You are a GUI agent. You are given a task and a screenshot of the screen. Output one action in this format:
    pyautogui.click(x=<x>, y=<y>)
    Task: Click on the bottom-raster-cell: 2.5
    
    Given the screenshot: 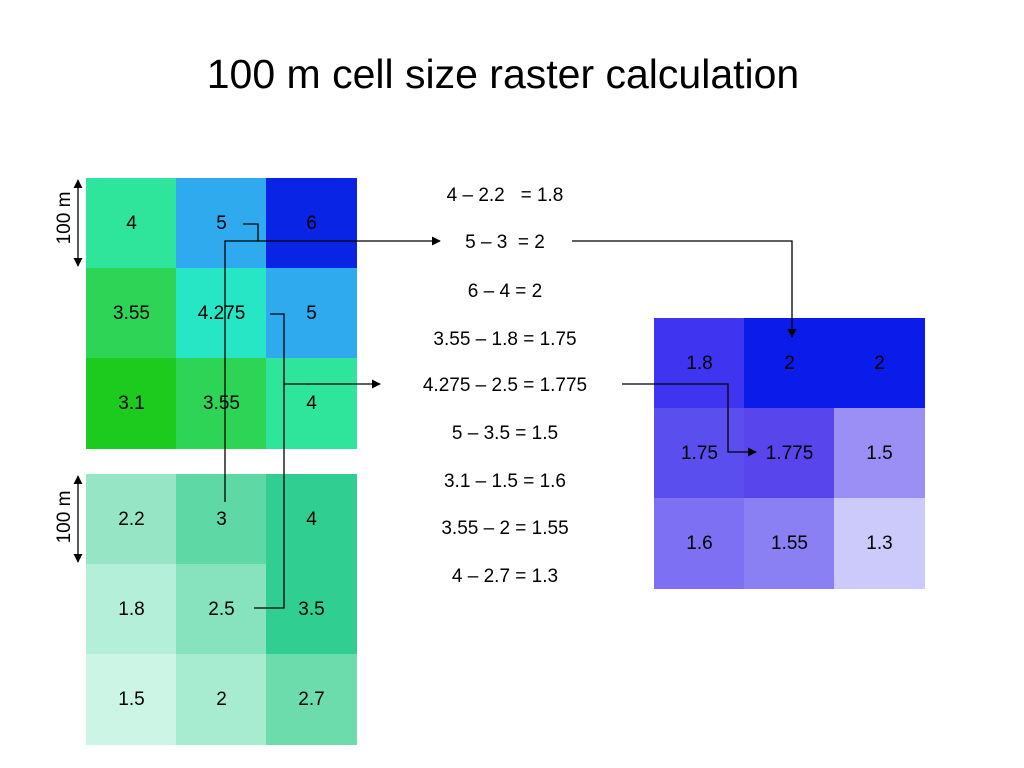 What is the action you would take?
    pyautogui.click(x=221, y=609)
    